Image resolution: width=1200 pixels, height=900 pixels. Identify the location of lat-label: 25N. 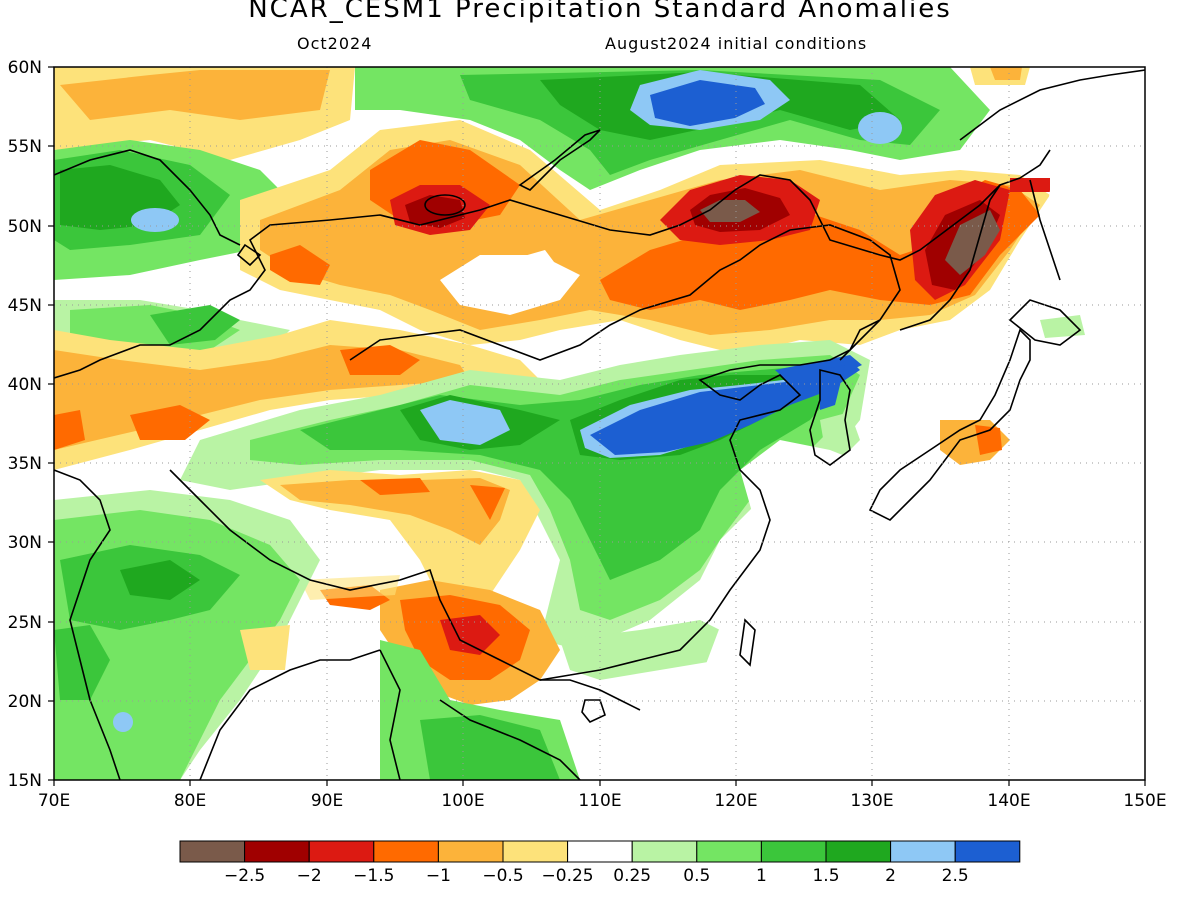
(25, 623).